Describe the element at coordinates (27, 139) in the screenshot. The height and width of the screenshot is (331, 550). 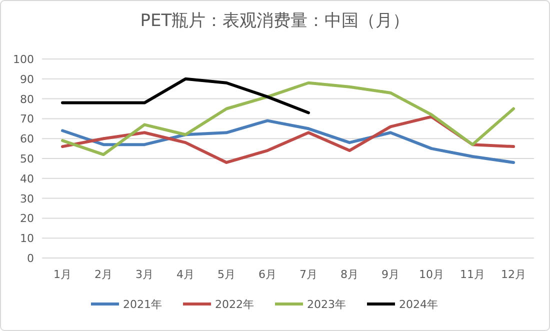
I see `y-tick-label: 60` at that location.